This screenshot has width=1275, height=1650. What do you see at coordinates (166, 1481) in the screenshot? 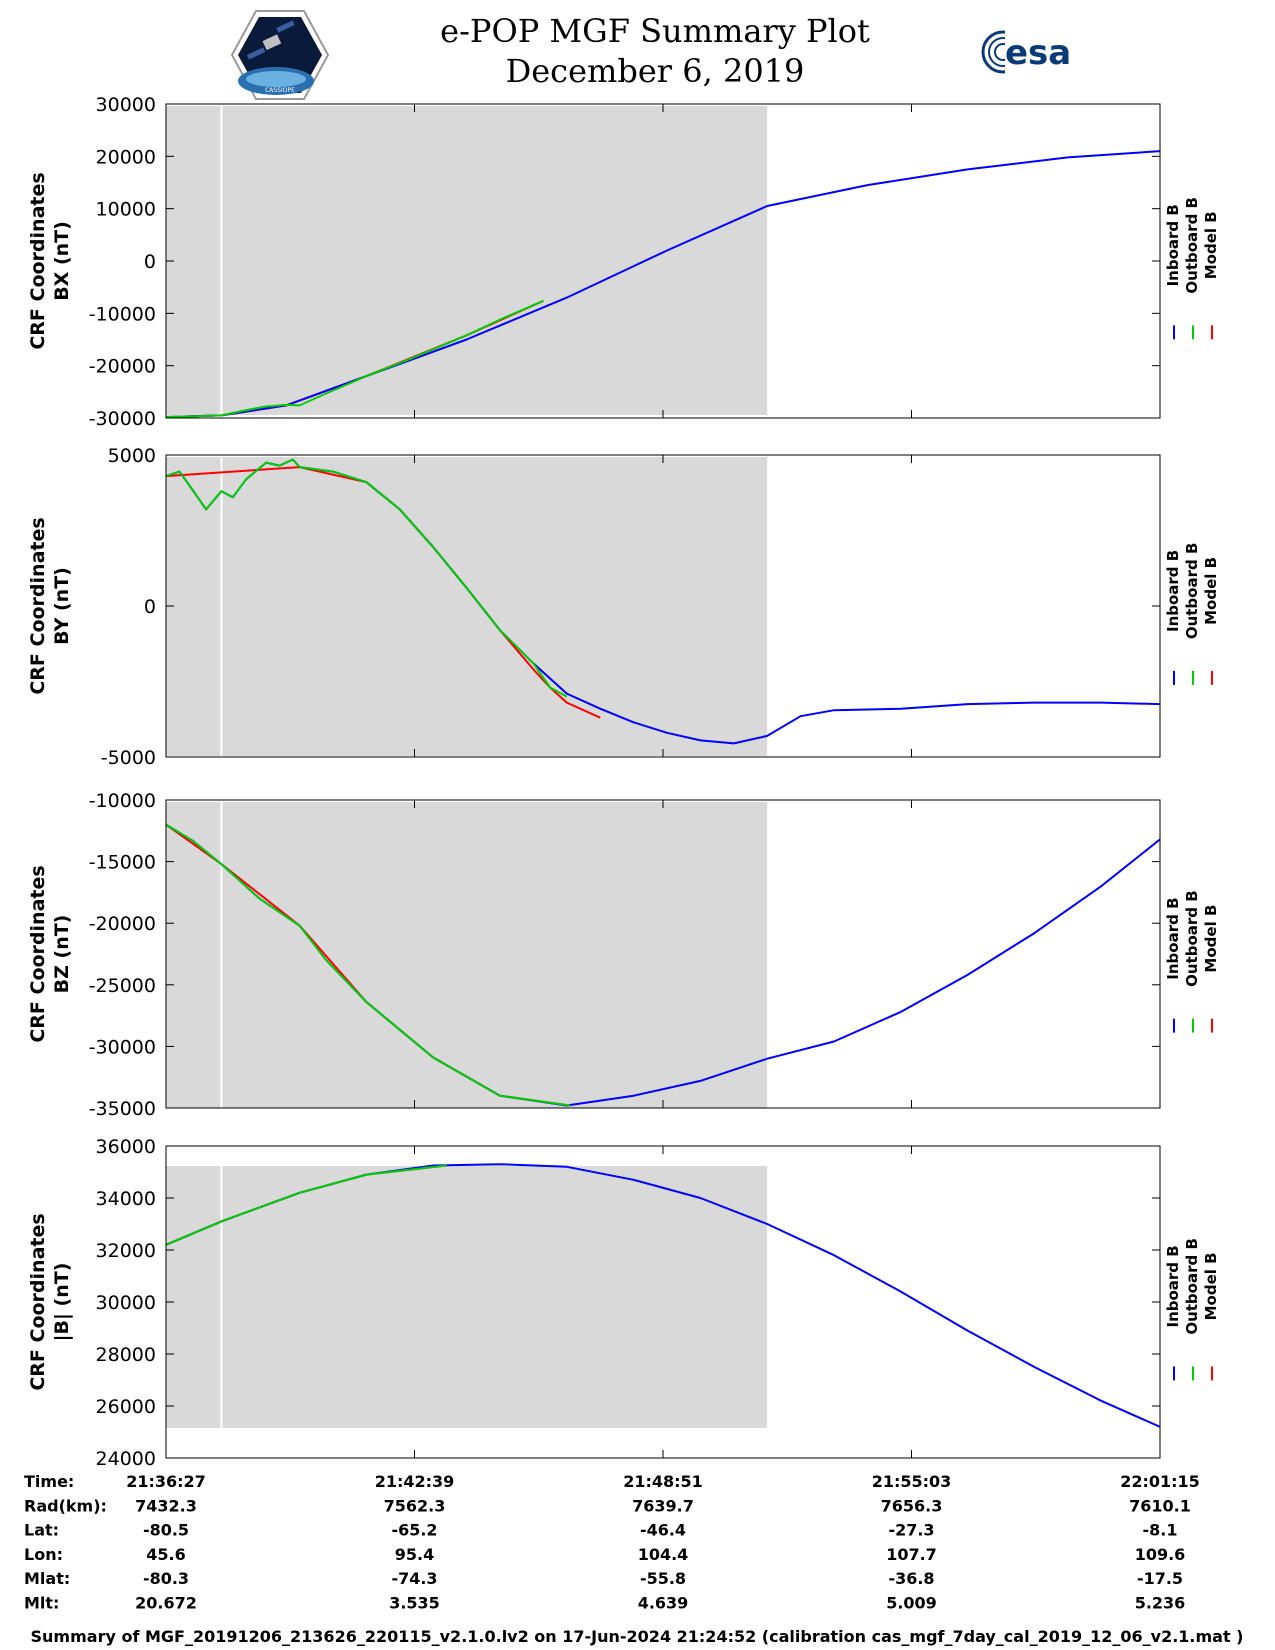
I see `info-cell: 21:36:27` at bounding box center [166, 1481].